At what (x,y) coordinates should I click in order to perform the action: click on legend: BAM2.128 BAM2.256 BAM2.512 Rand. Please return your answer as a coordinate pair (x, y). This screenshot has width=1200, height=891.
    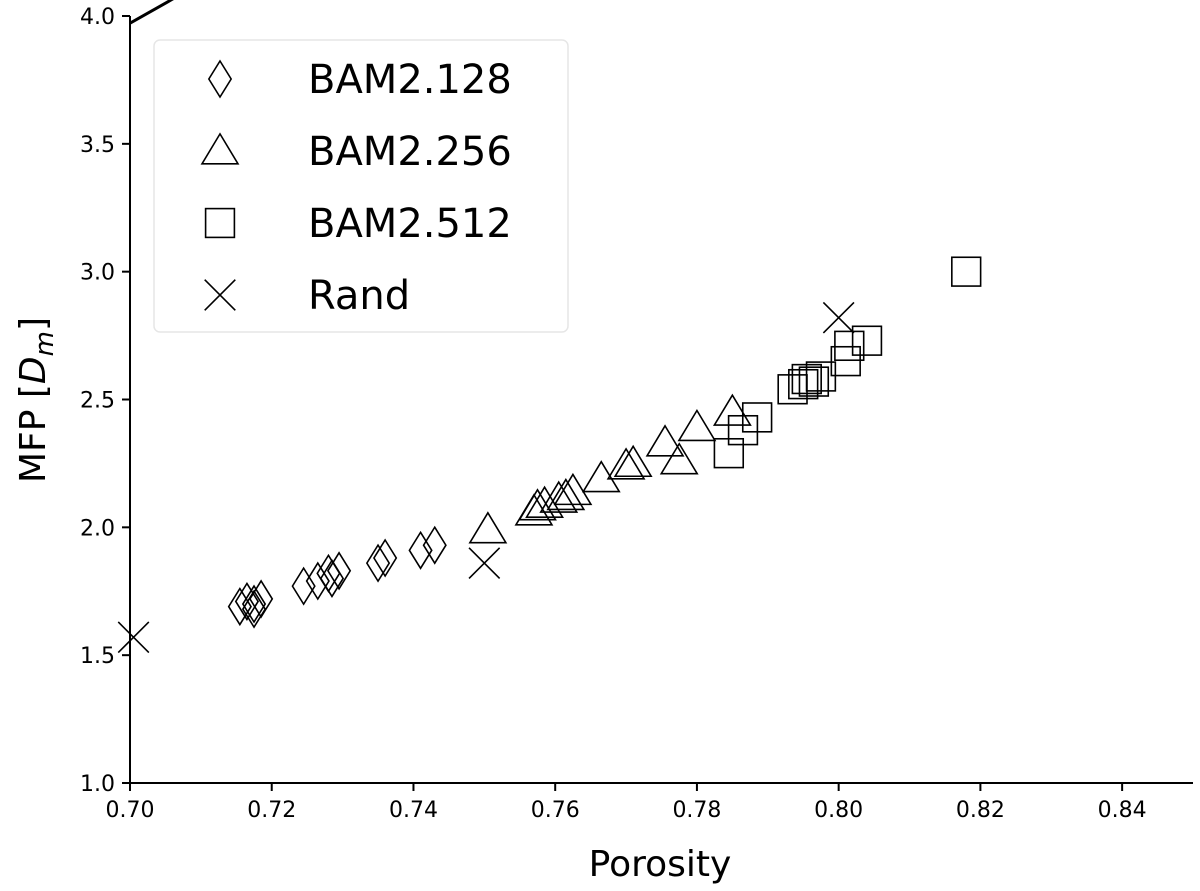
    Looking at the image, I should click on (361, 186).